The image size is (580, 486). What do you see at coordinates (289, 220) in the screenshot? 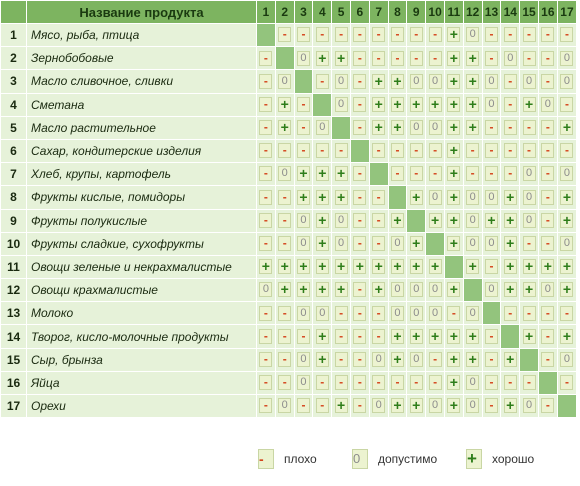
I see `table-row: 9 Фрукты полукислые - -0 +0- - + + +0 + +0- +` at bounding box center [289, 220].